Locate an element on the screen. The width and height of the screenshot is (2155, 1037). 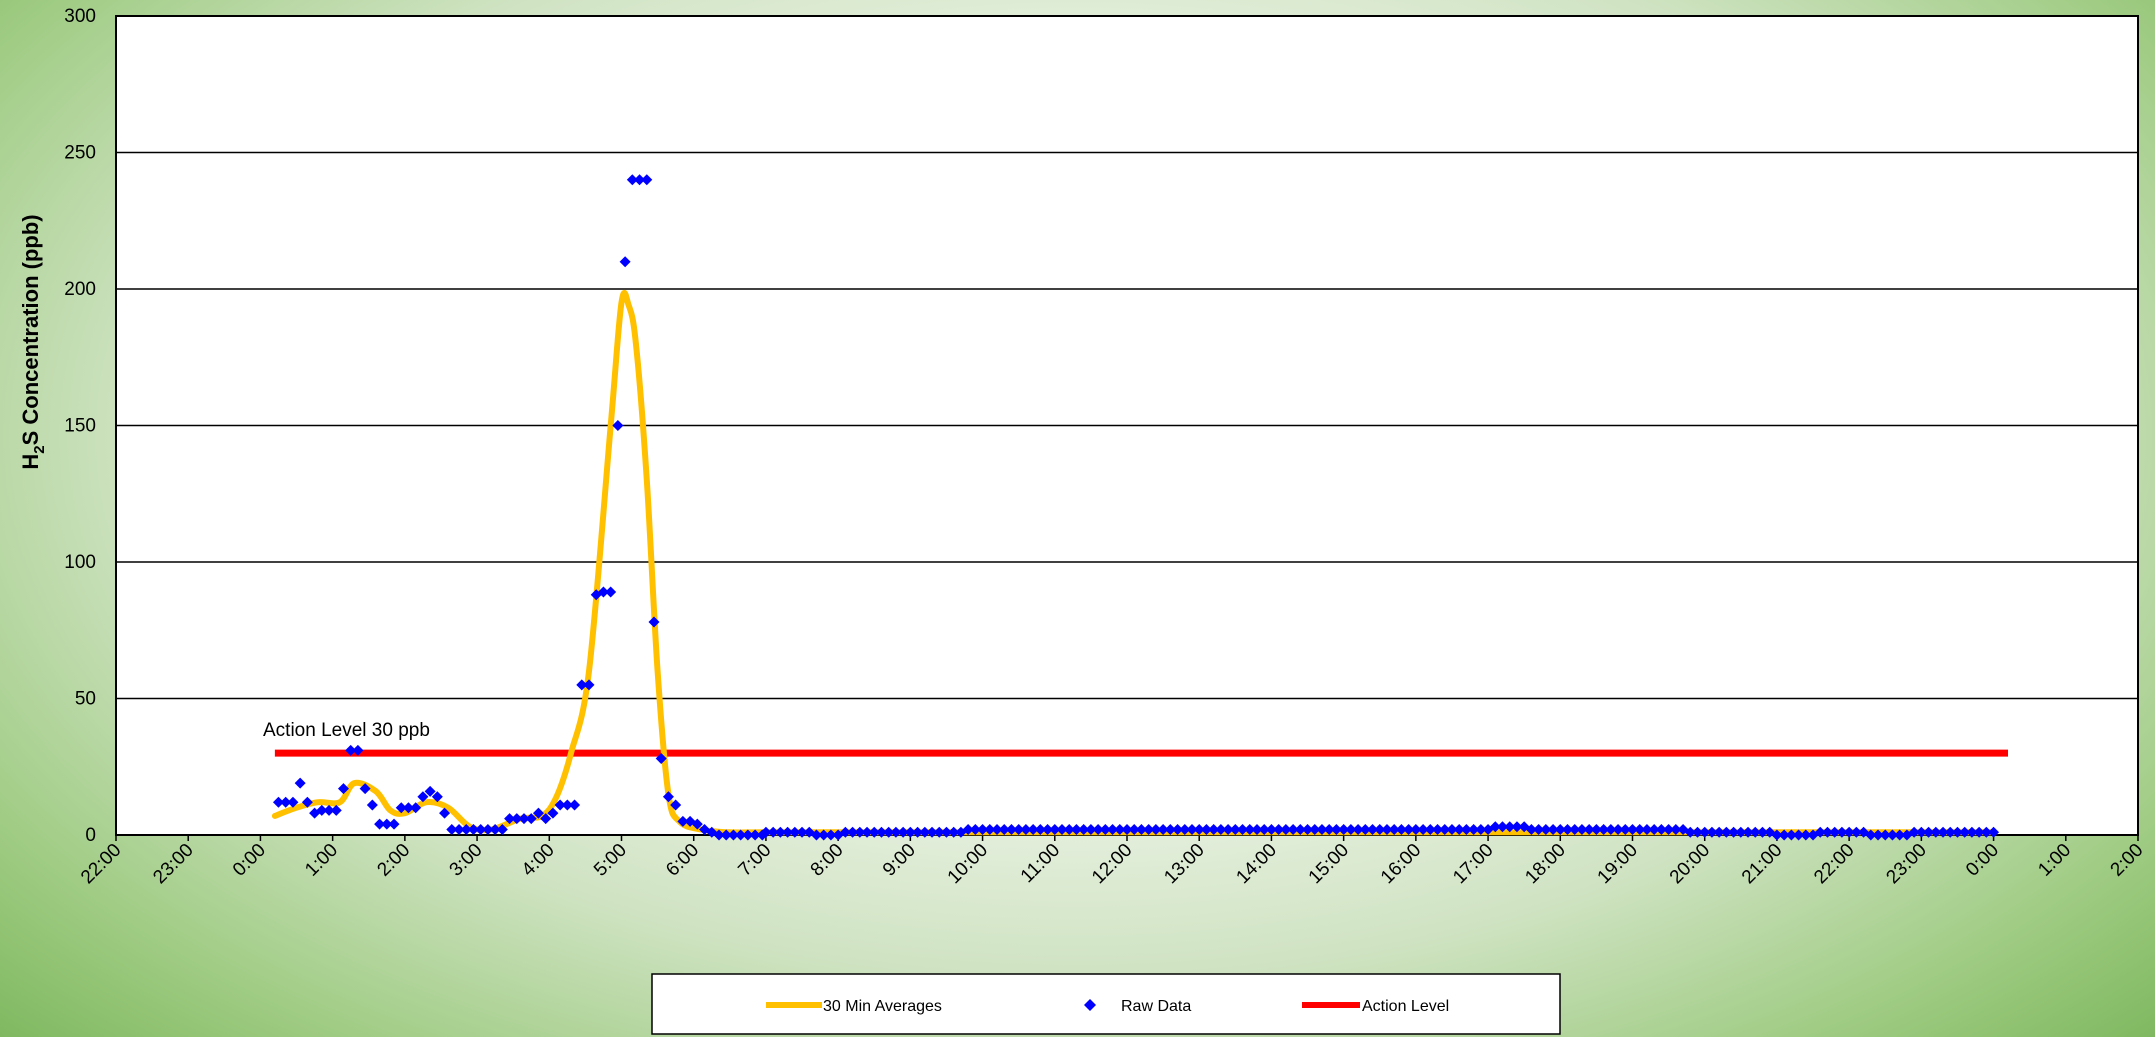
x-tick-label: 17:00 is located at coordinates (1473, 864).